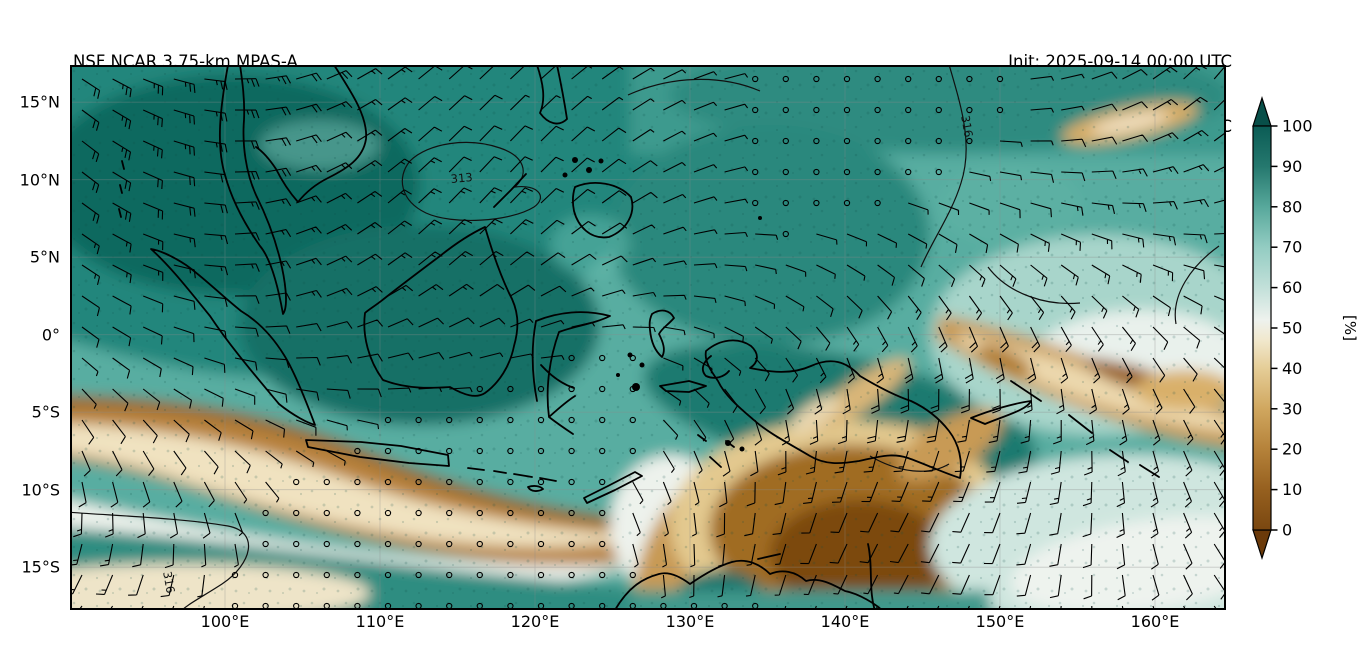 The image size is (1361, 649). What do you see at coordinates (1274, 328) in the screenshot?
I see `colorbar-ticks` at bounding box center [1274, 328].